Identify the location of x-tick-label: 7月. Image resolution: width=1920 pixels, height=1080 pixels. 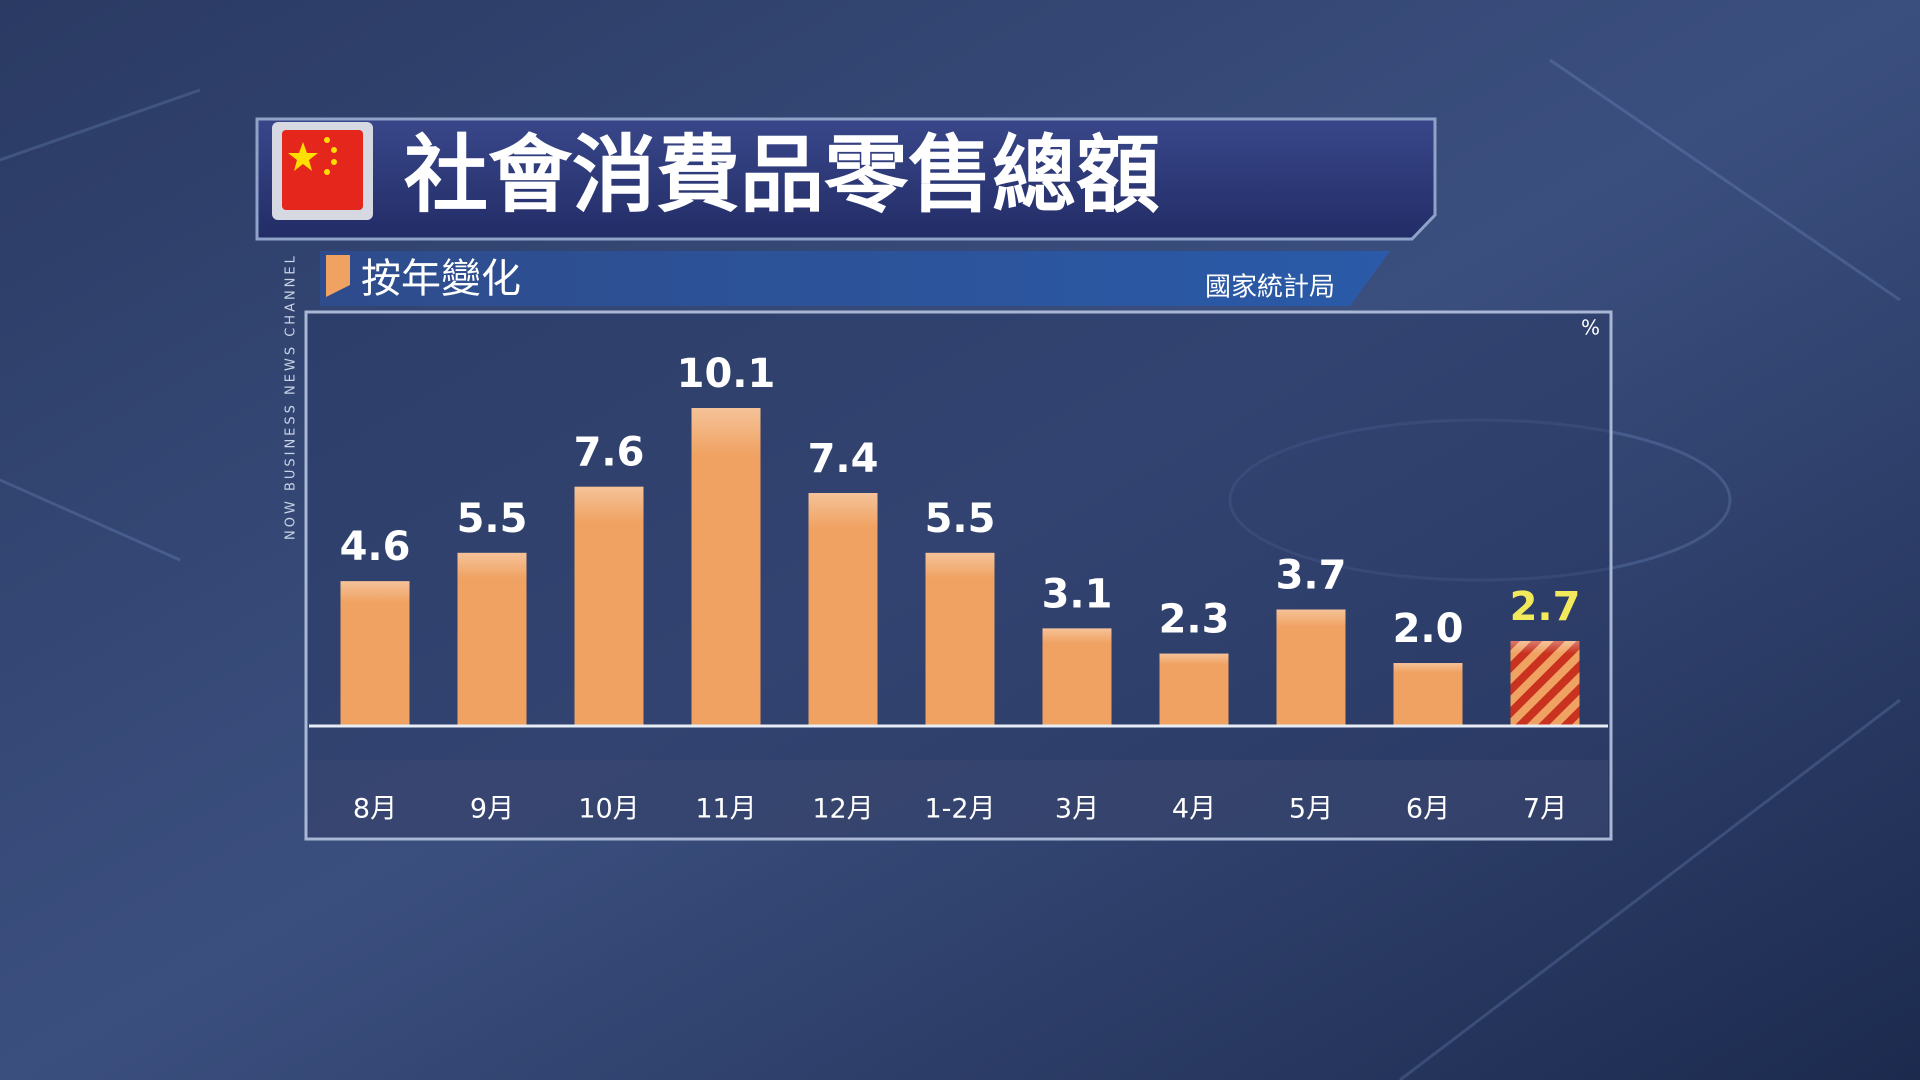
(1545, 809).